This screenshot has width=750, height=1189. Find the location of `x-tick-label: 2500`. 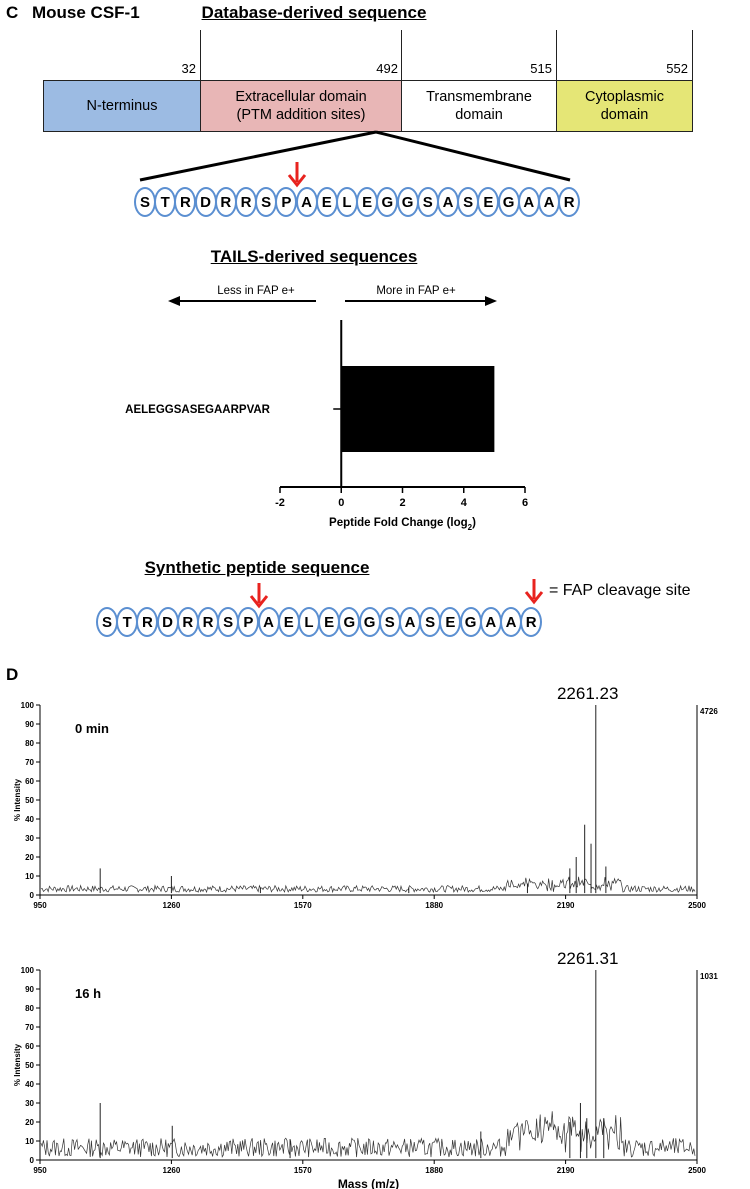

x-tick-label: 2500 is located at coordinates (697, 1170).